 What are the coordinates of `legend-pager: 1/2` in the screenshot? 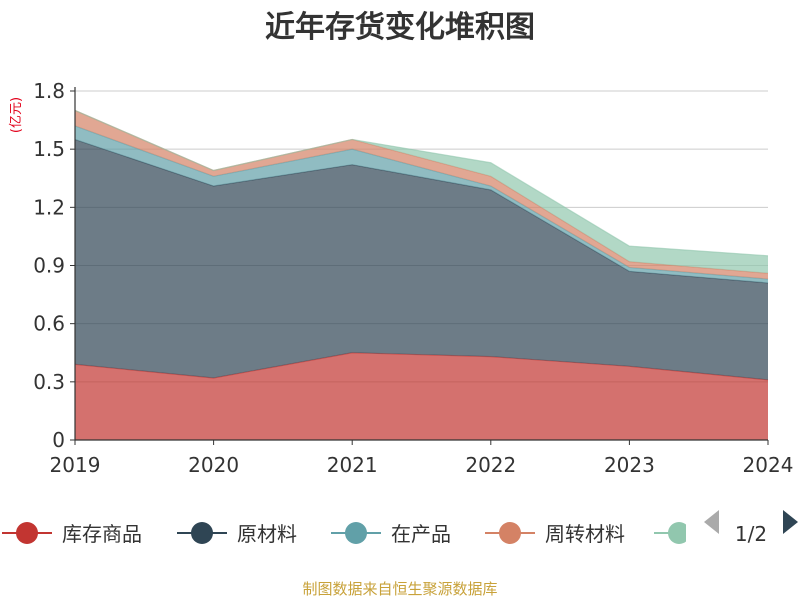 It's located at (751, 528).